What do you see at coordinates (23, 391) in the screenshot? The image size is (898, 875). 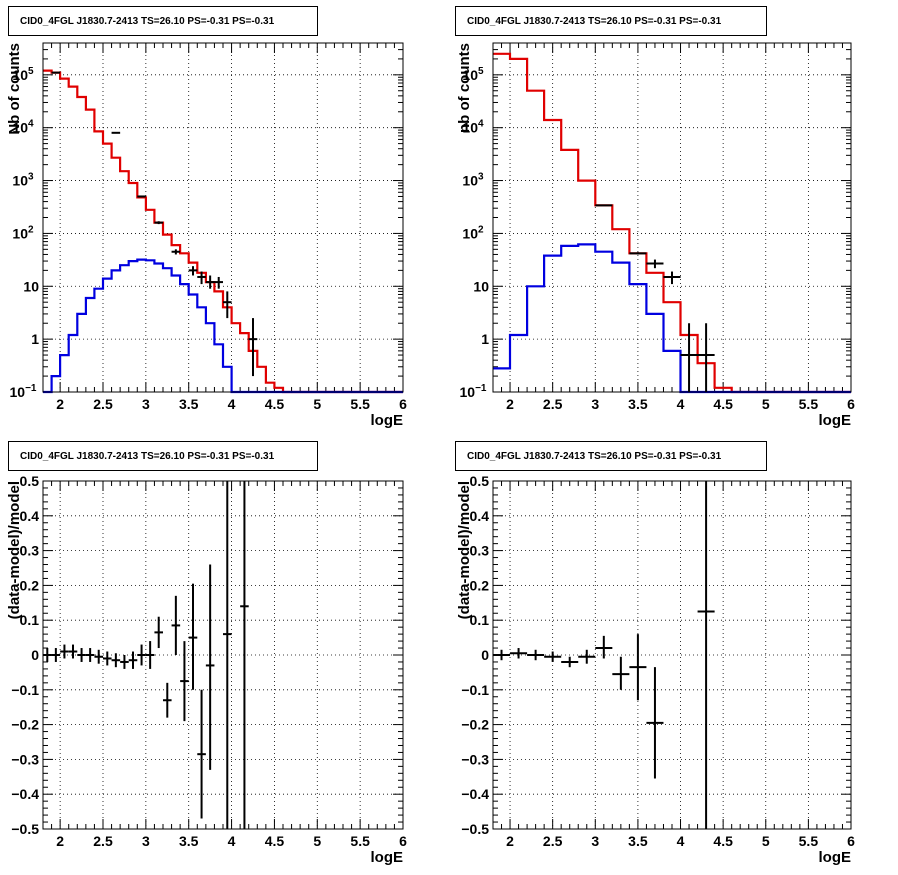 I see `y-tick-label: 10⁻¹` at bounding box center [23, 391].